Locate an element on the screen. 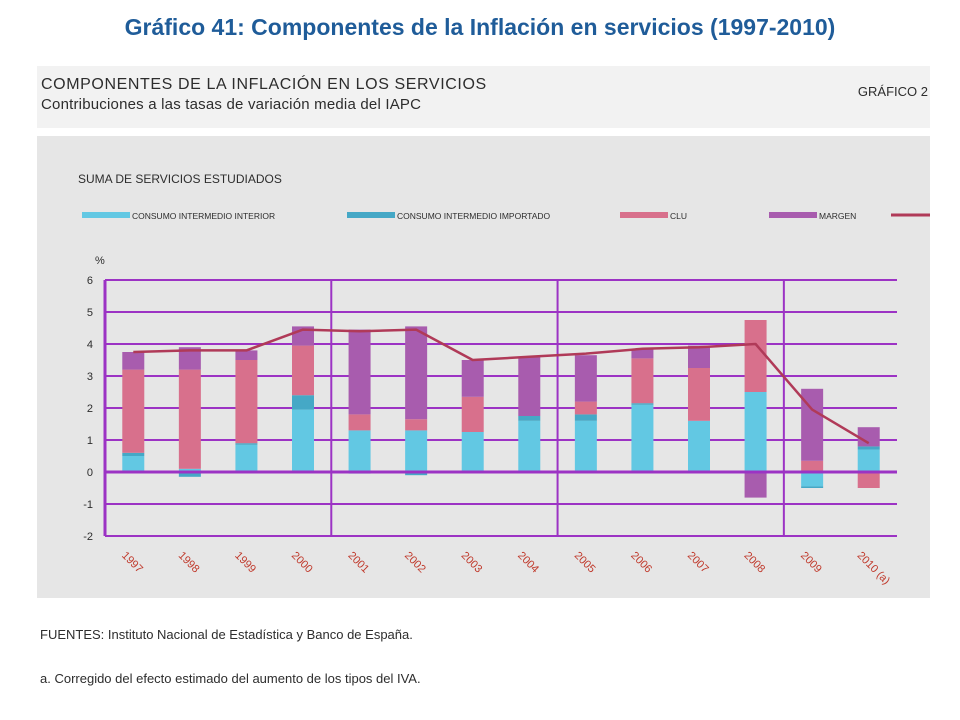 This screenshot has width=960, height=720. legend-label: MARGEN is located at coordinates (837, 216).